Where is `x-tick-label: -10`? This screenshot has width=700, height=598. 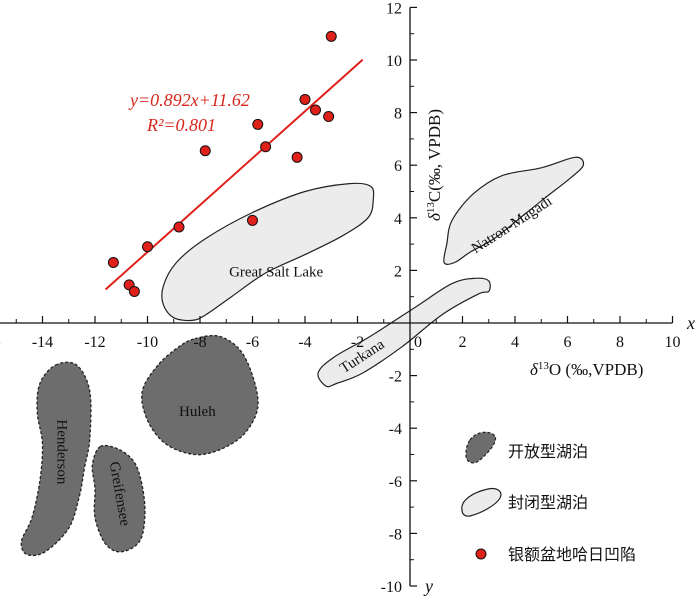
x-tick-label: -10 is located at coordinates (147, 342).